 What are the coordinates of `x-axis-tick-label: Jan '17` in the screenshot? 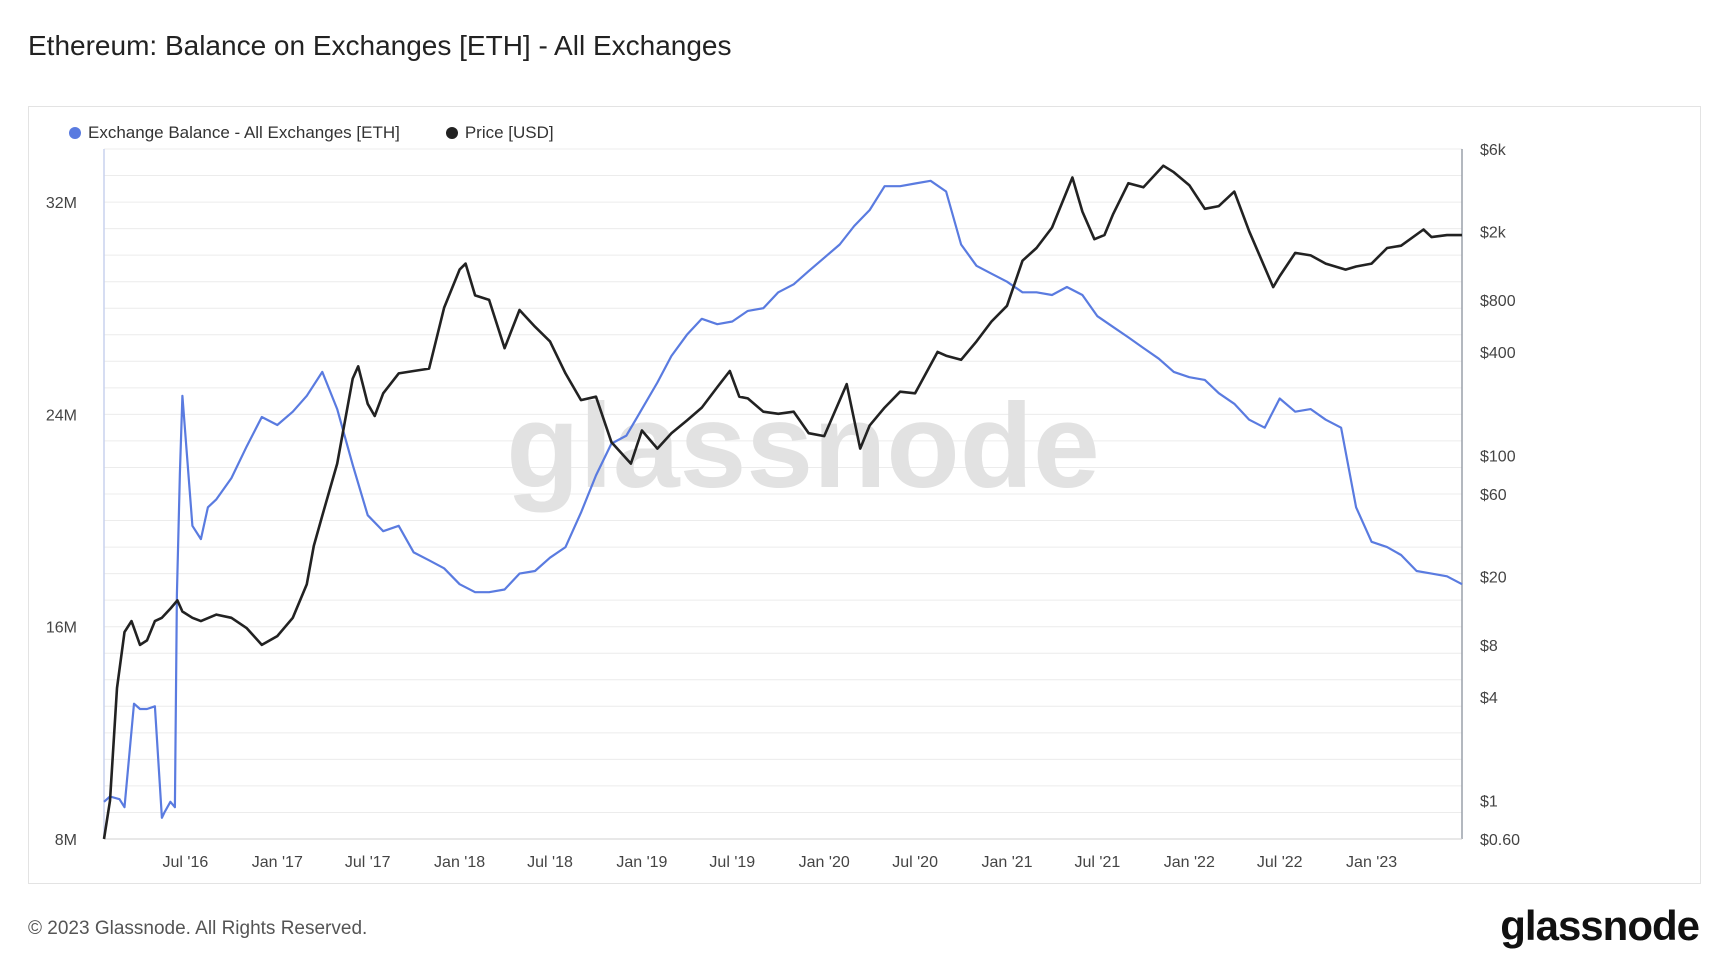 It's located at (277, 862).